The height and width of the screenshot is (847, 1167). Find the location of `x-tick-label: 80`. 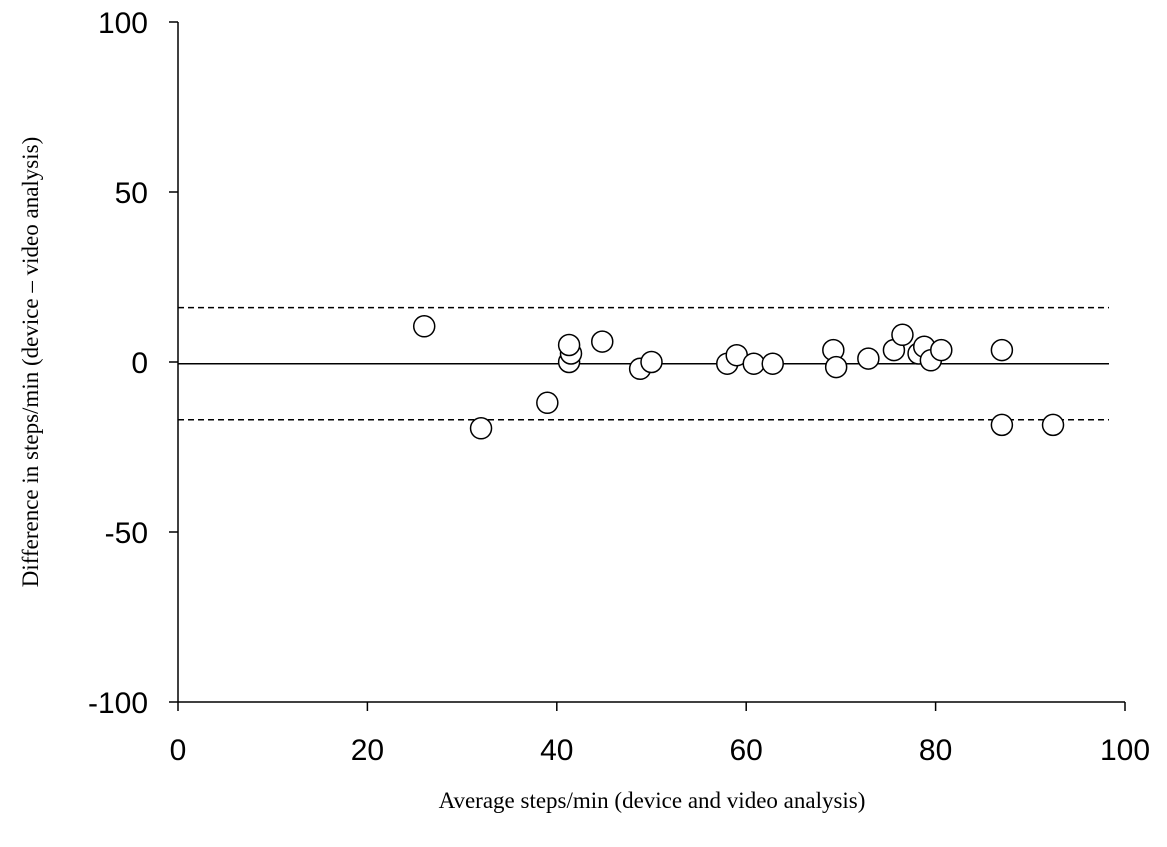

x-tick-label: 80 is located at coordinates (935, 750).